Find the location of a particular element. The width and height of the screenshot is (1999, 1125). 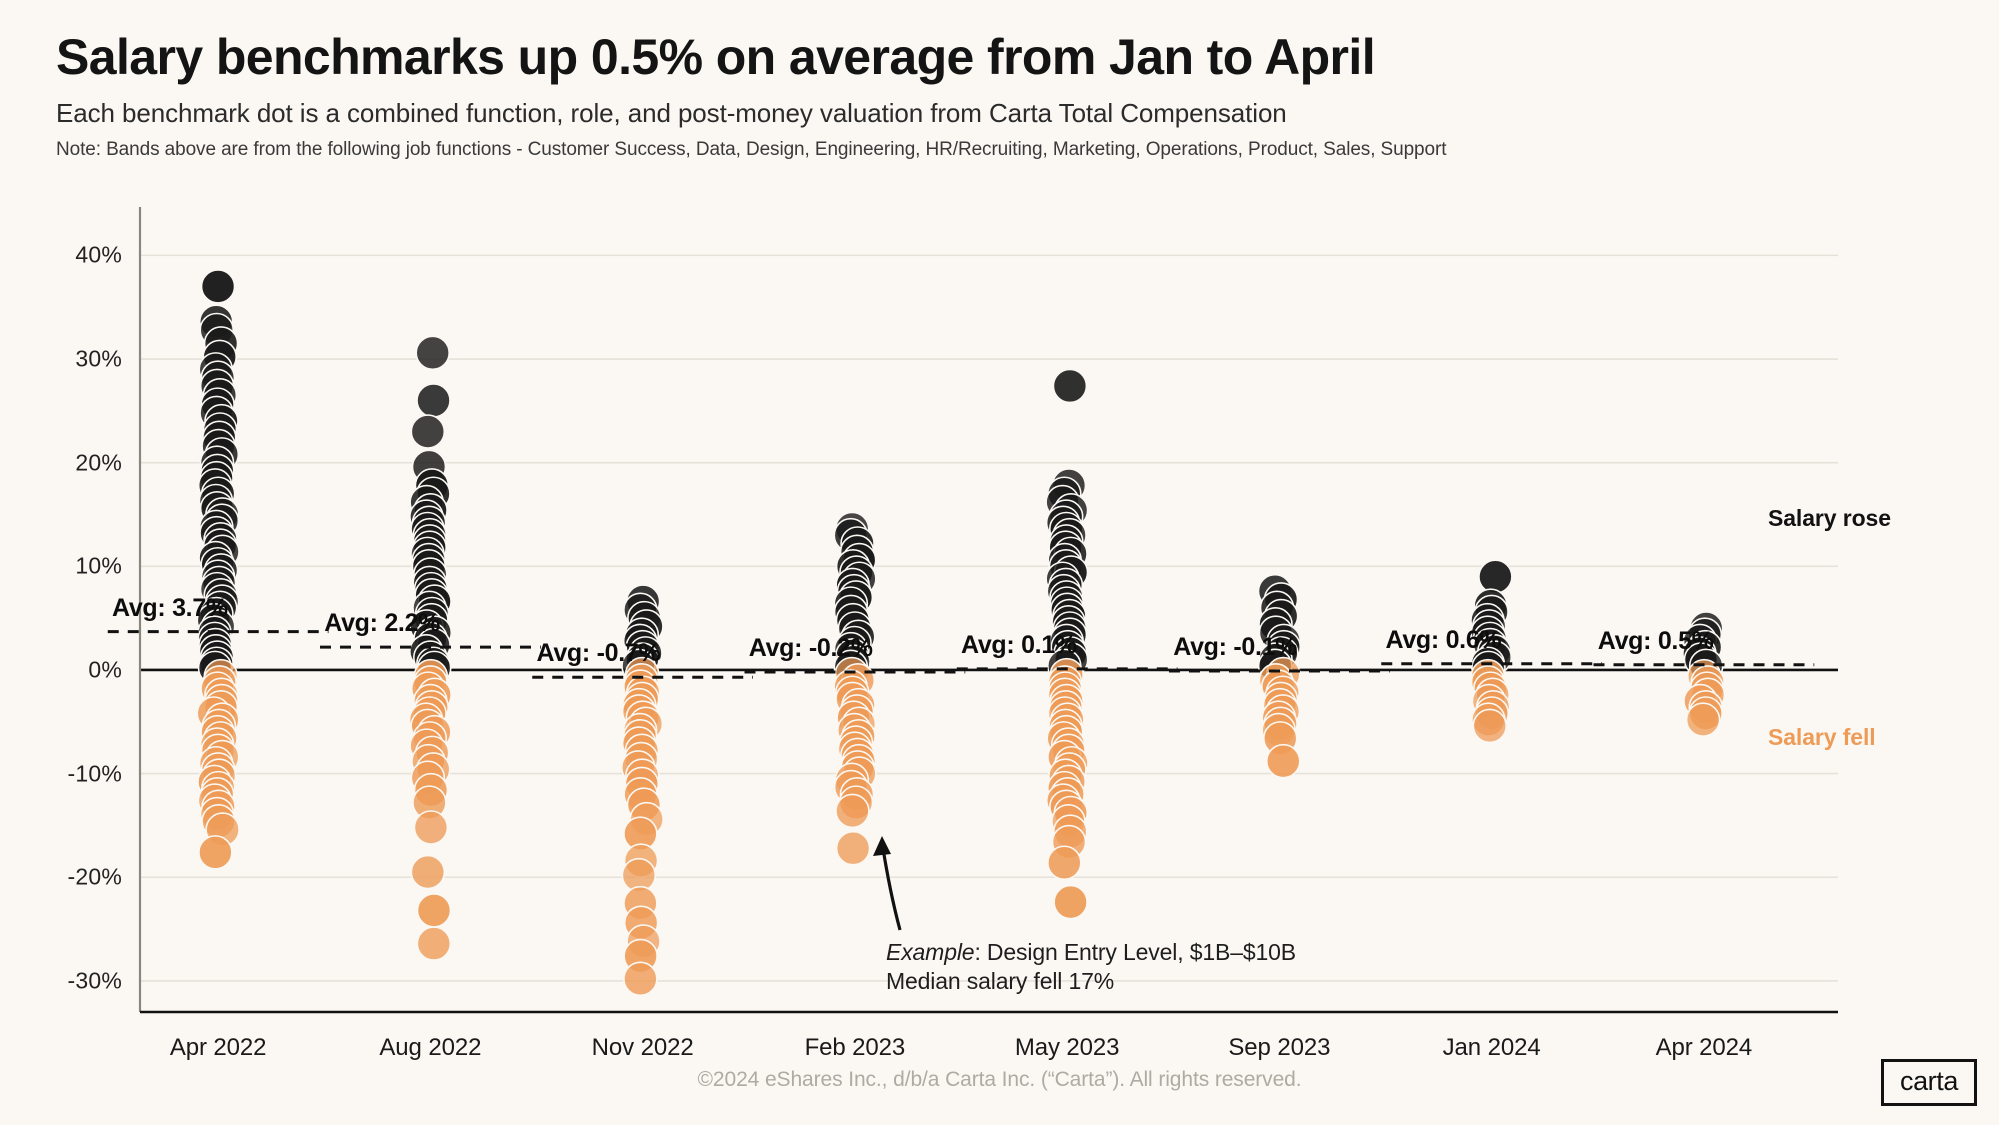

x-axis-tick-label: Feb 2023 is located at coordinates (855, 1047).